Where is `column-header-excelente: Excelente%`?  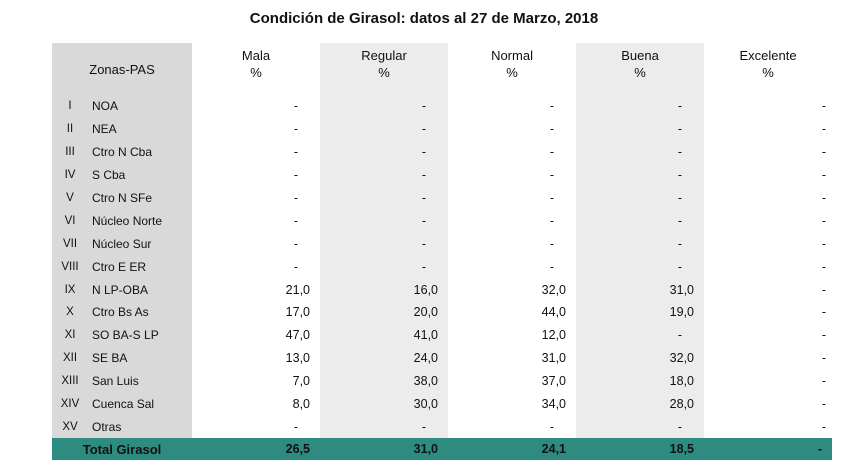 column-header-excelente: Excelente% is located at coordinates (768, 69).